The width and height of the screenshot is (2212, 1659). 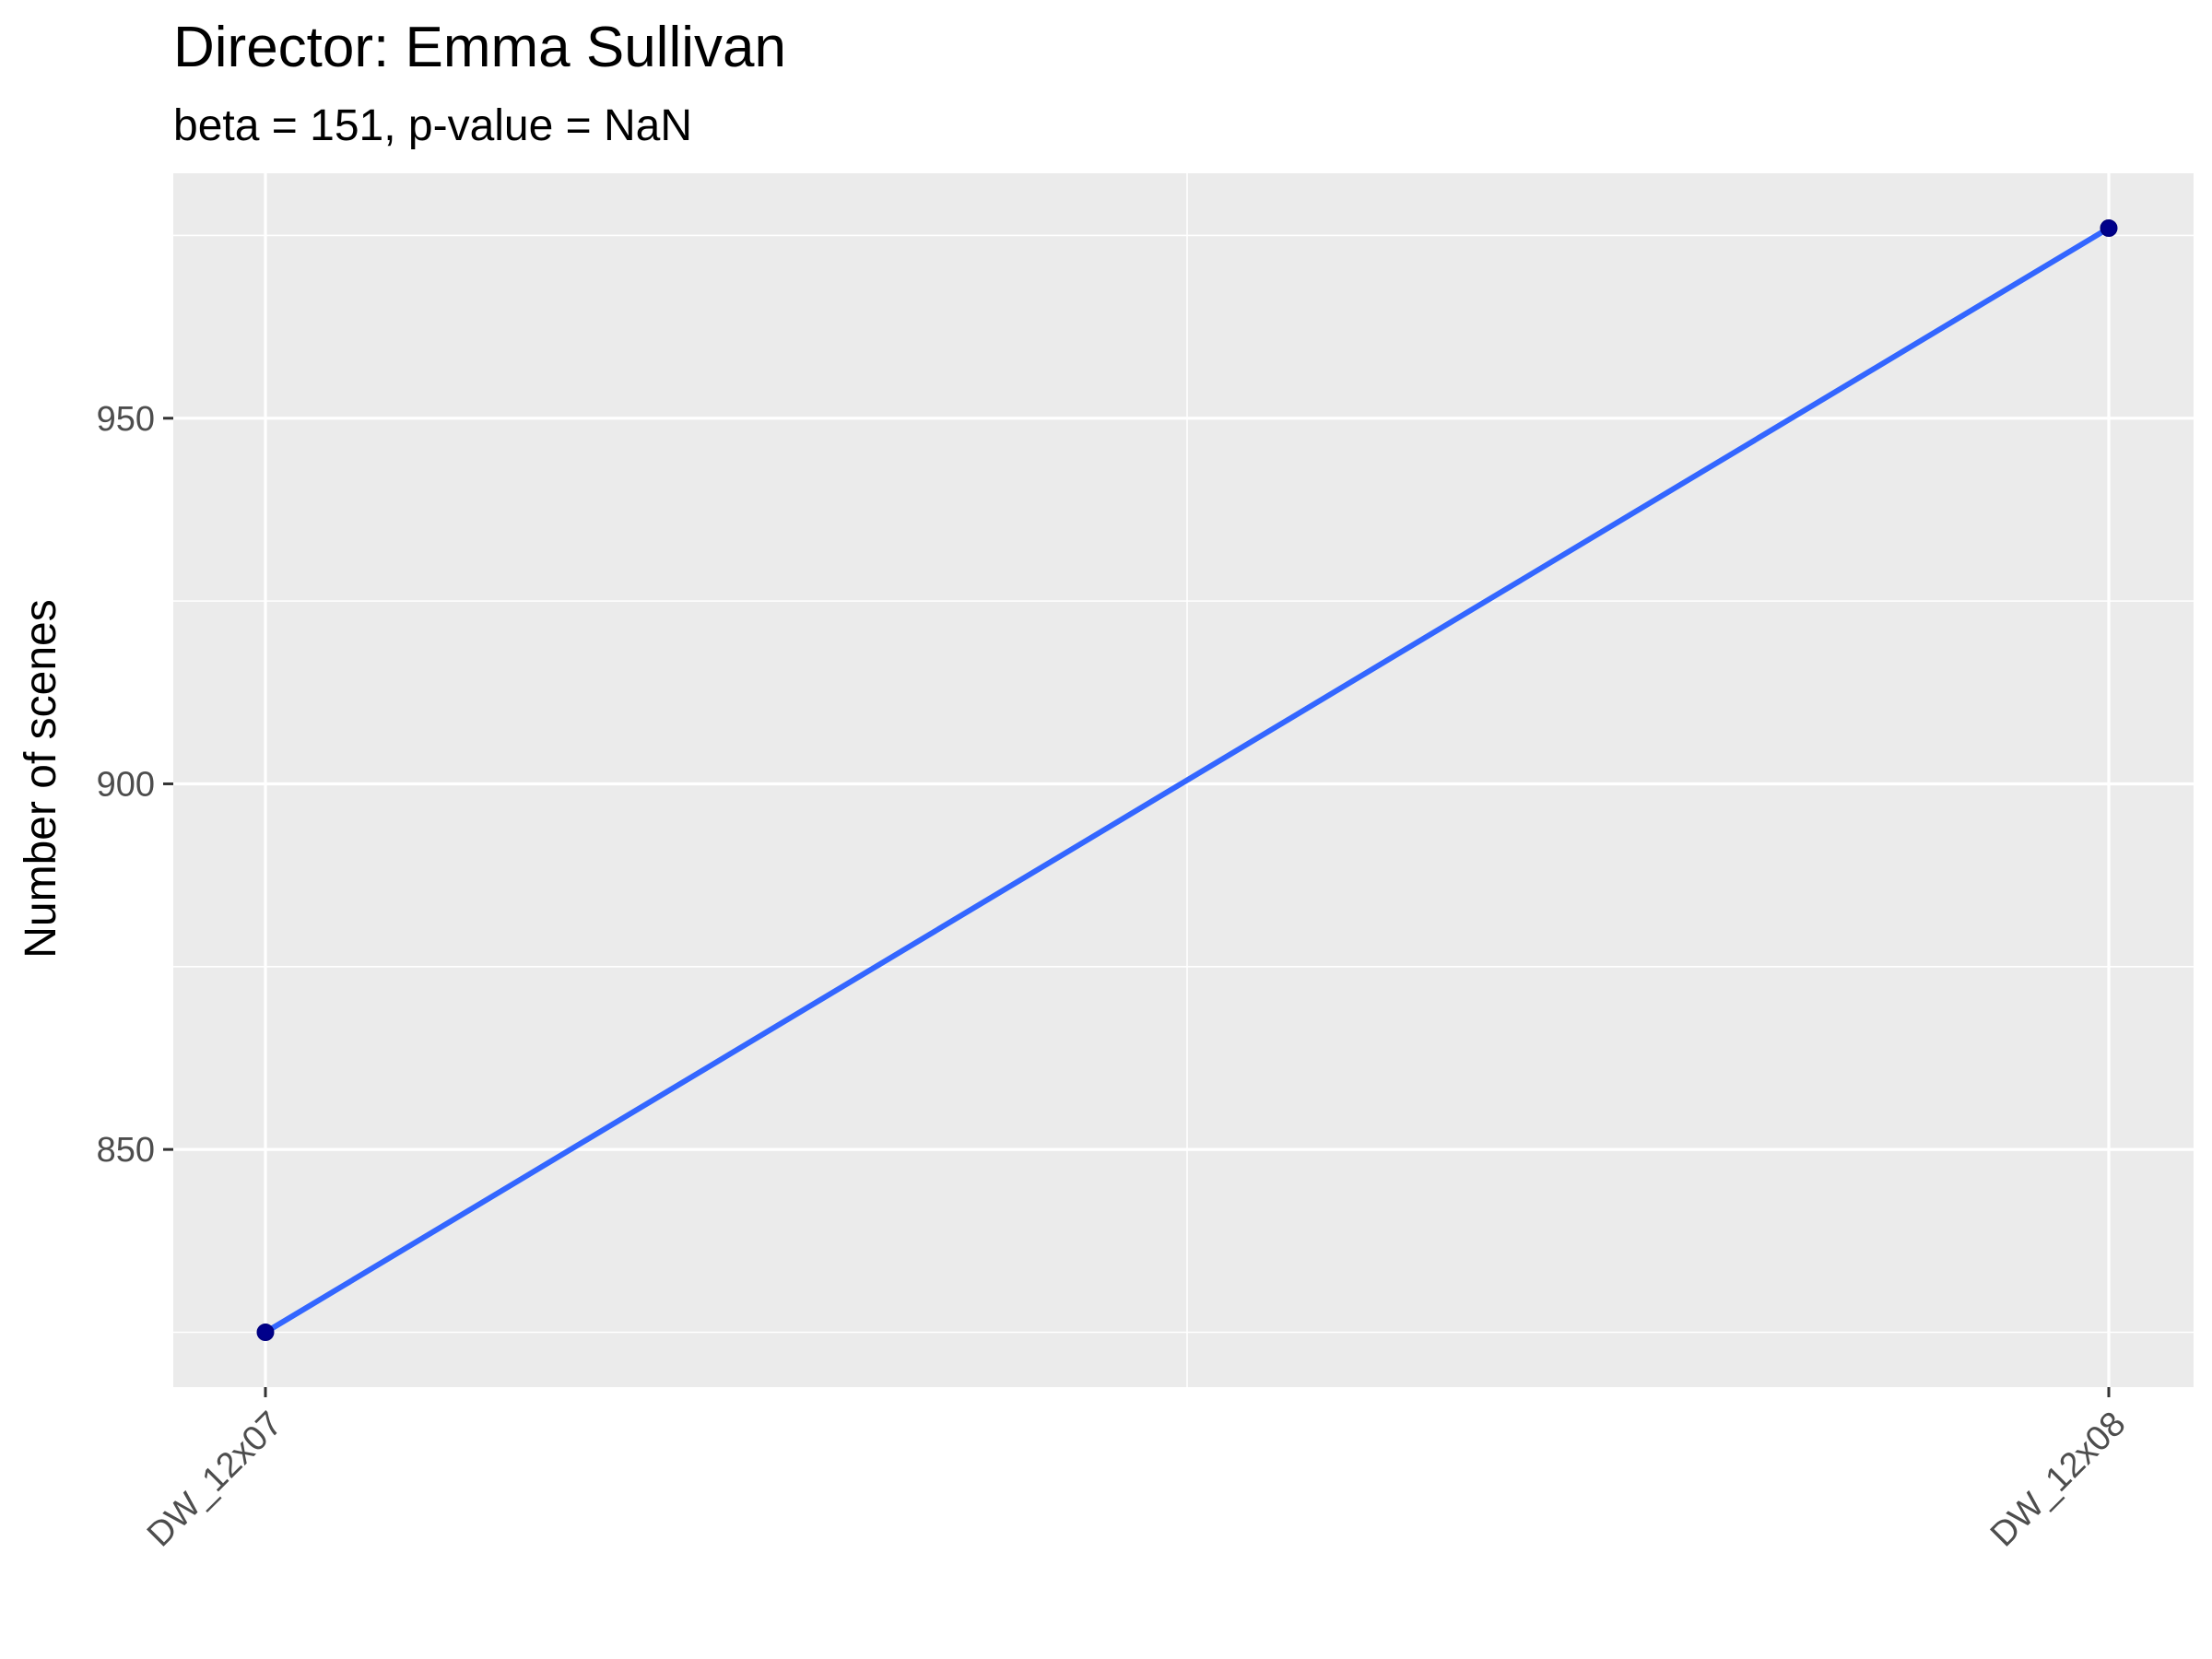 I want to click on y-tick-label: 950, so click(x=126, y=419).